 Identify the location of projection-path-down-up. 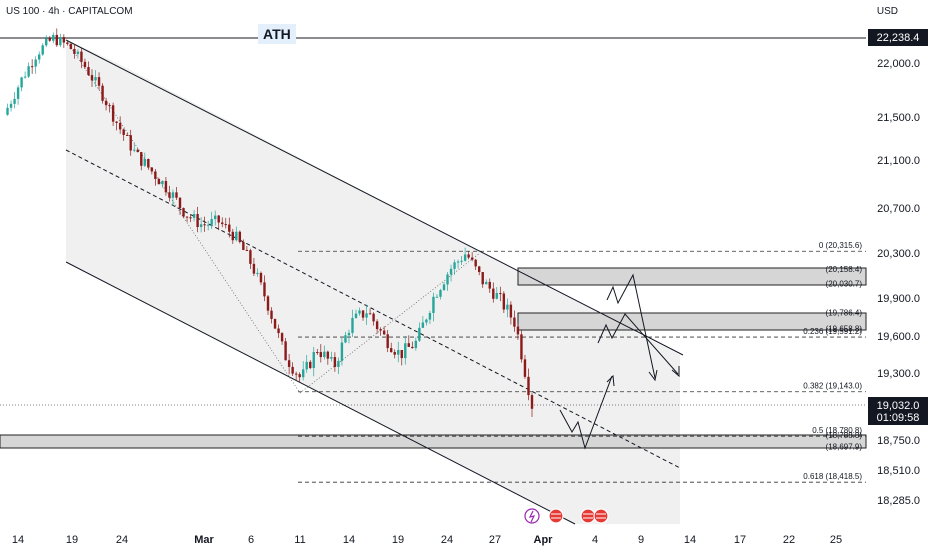
(586, 412).